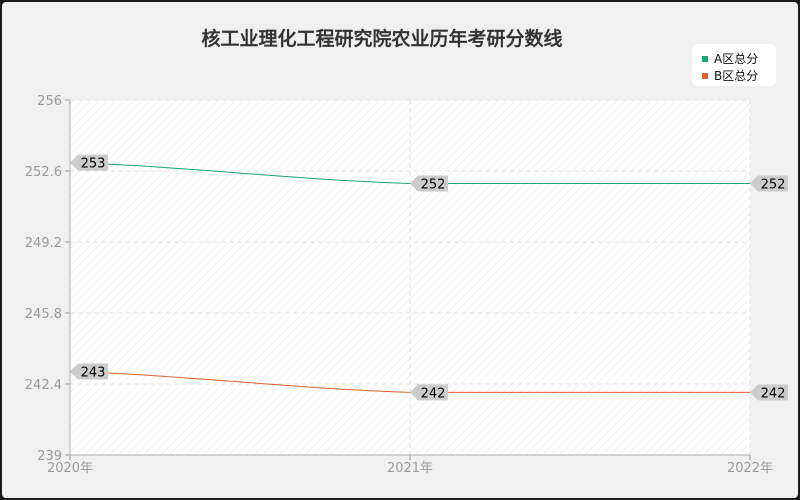 The height and width of the screenshot is (500, 800). Describe the element at coordinates (736, 59) in the screenshot. I see `legend-label-a: A区总分` at that location.